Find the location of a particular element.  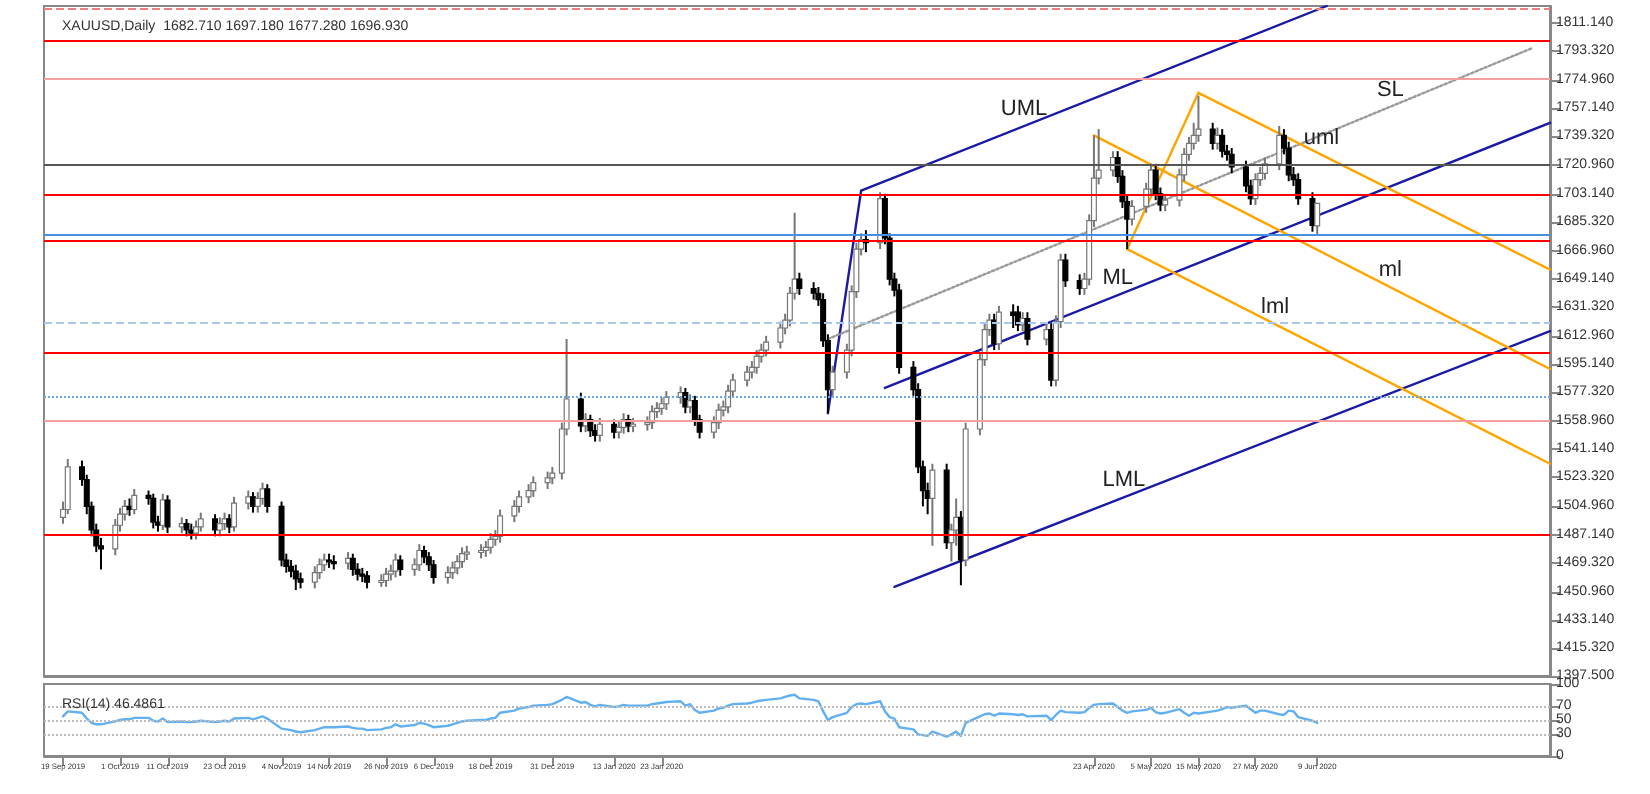

series-label: uml is located at coordinates (1321, 137).